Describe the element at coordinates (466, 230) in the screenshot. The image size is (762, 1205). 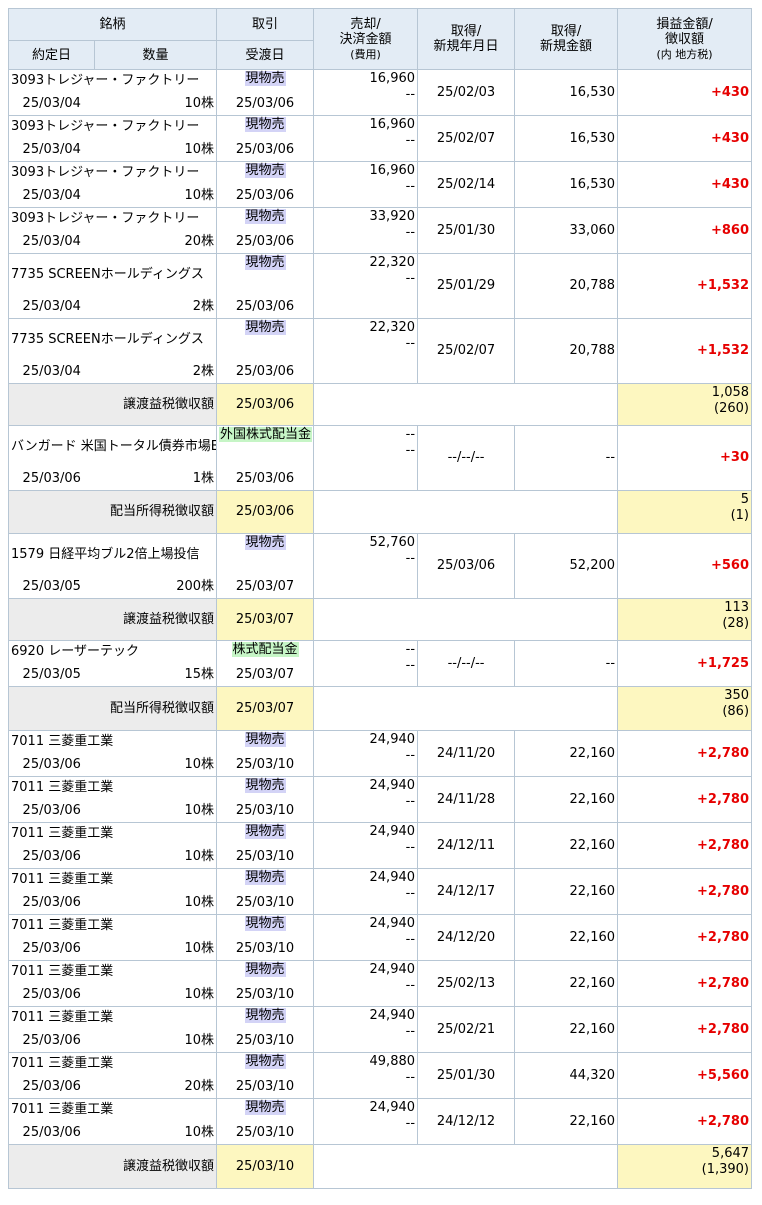
I see `acquisition-date: 25/01/30` at that location.